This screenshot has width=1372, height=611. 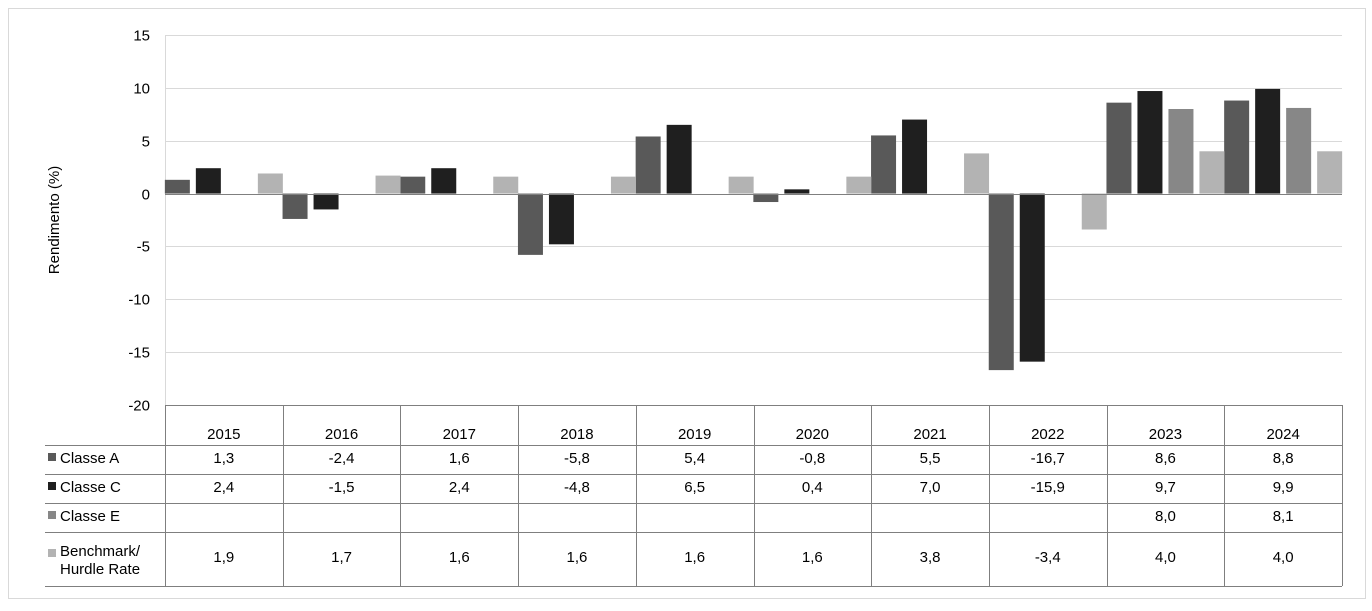 I want to click on legend-label: Benchmark/Hurdle Rate, so click(x=100, y=560).